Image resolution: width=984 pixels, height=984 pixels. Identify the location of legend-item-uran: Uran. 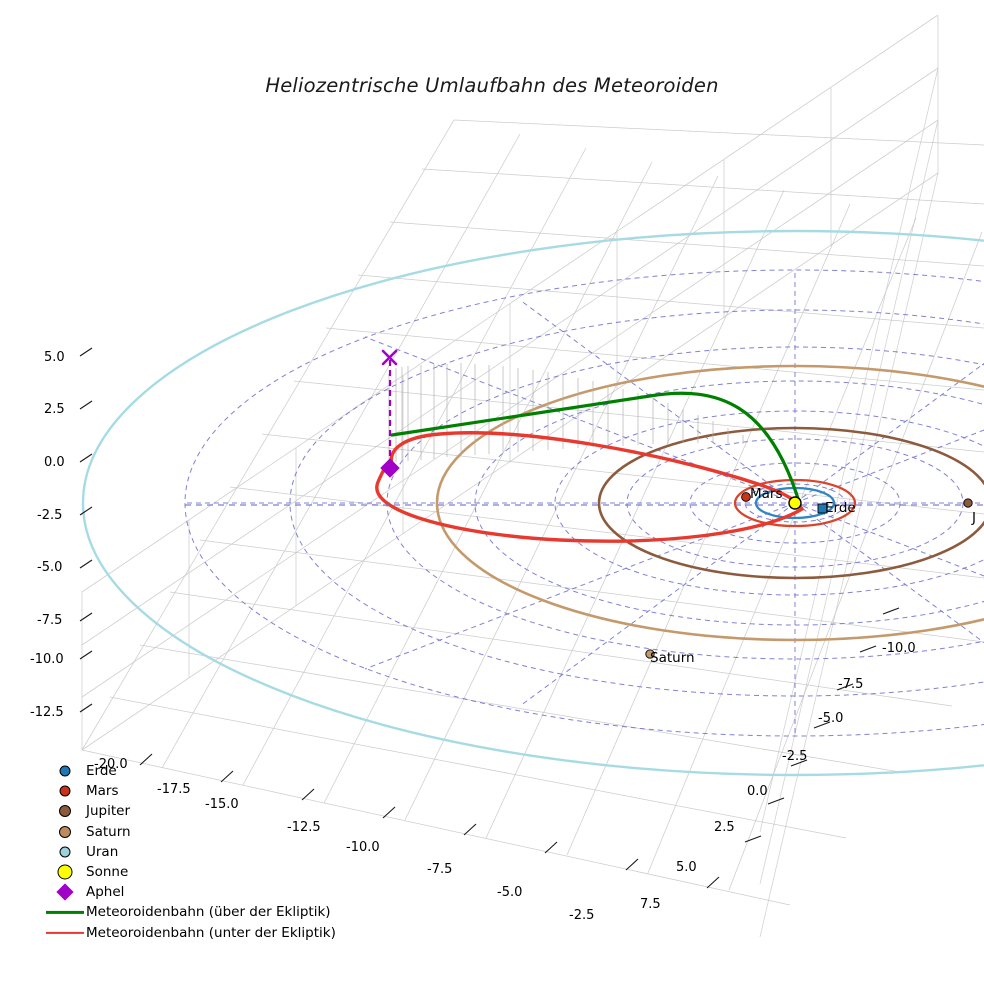
(194, 852).